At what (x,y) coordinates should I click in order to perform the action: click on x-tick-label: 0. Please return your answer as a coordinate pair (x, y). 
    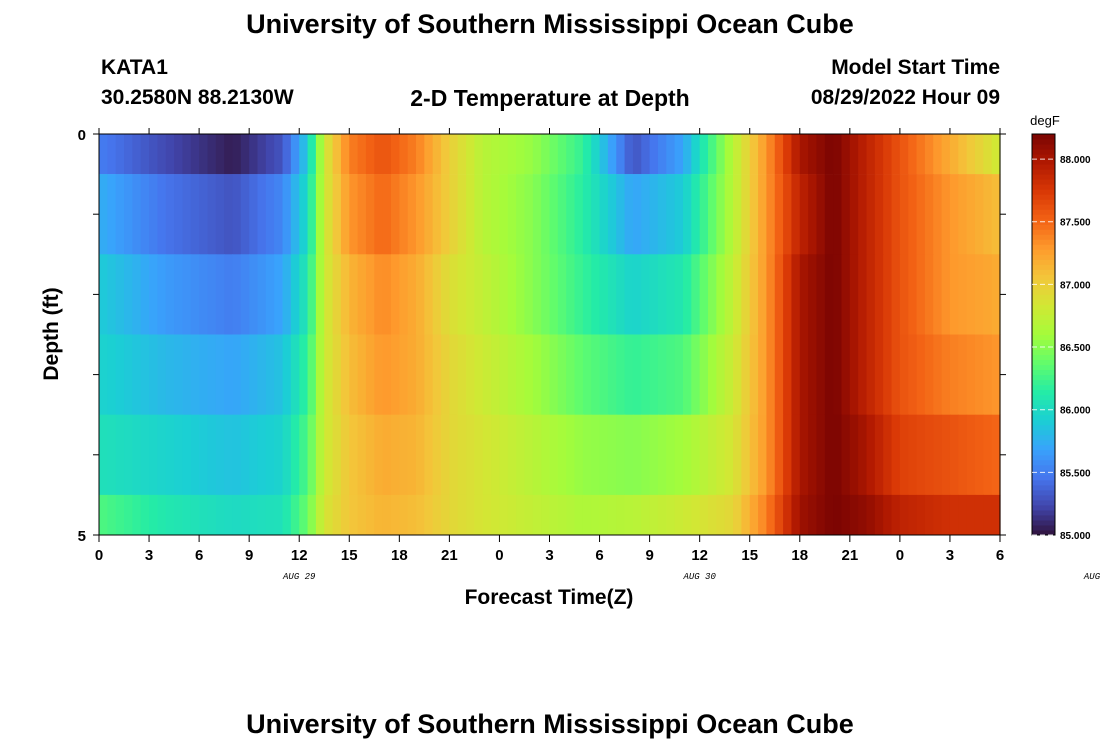
    Looking at the image, I should click on (499, 555).